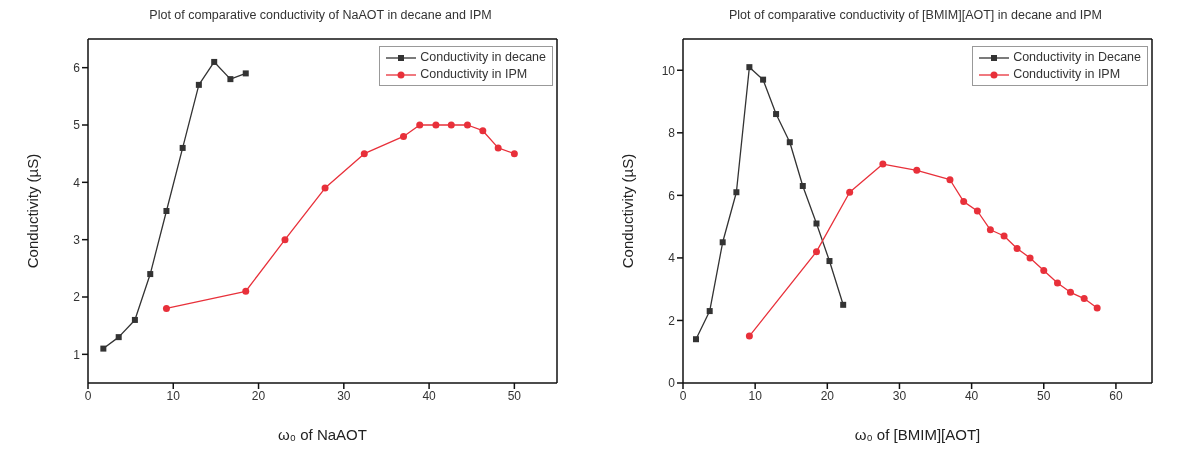 The width and height of the screenshot is (1197, 458). What do you see at coordinates (77, 125) in the screenshot?
I see `y-tick-label: 5` at bounding box center [77, 125].